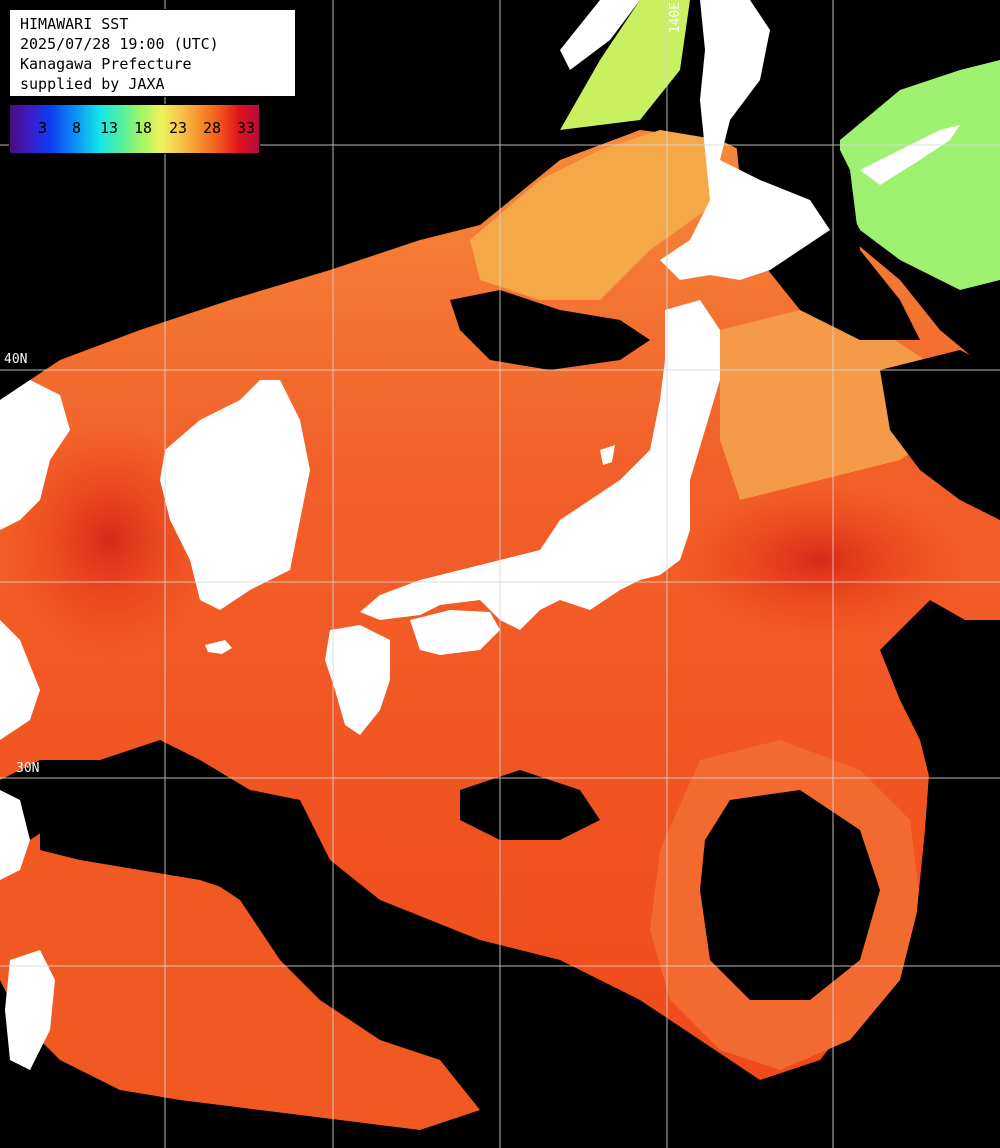 The height and width of the screenshot is (1148, 1000). I want to click on color-scale-legend: 3 8 13 18 23 28 33, so click(134, 129).